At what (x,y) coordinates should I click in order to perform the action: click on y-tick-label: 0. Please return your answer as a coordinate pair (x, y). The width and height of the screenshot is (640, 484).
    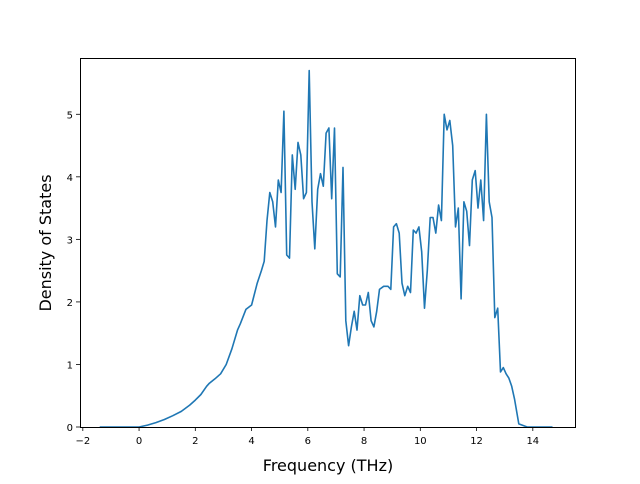
    Looking at the image, I should click on (70, 428).